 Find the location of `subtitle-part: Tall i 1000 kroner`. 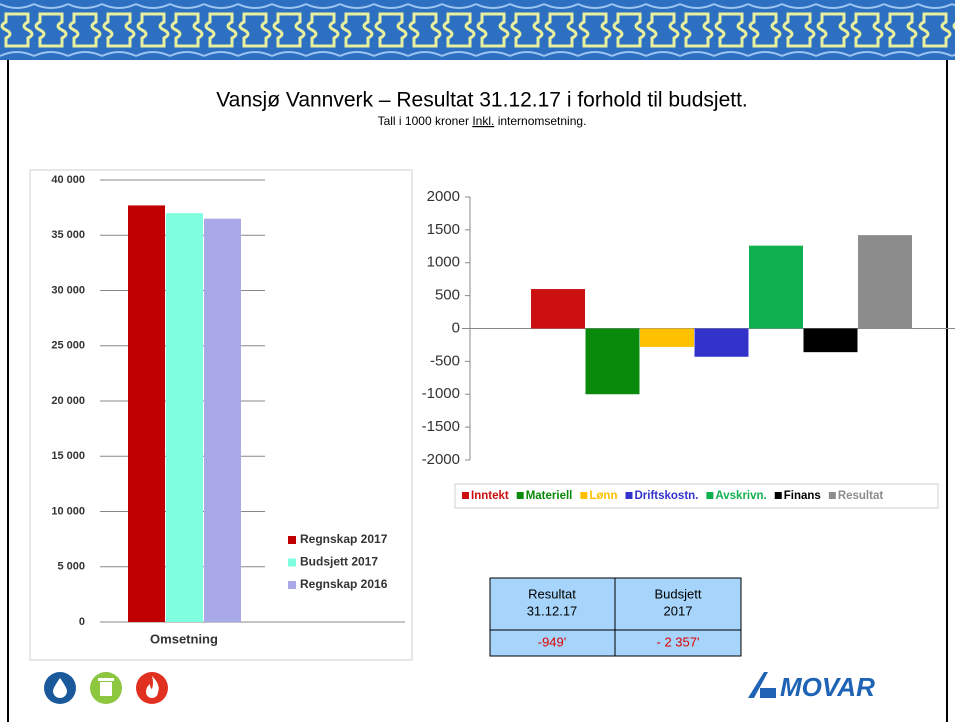

subtitle-part: Tall i 1000 kroner is located at coordinates (423, 121).